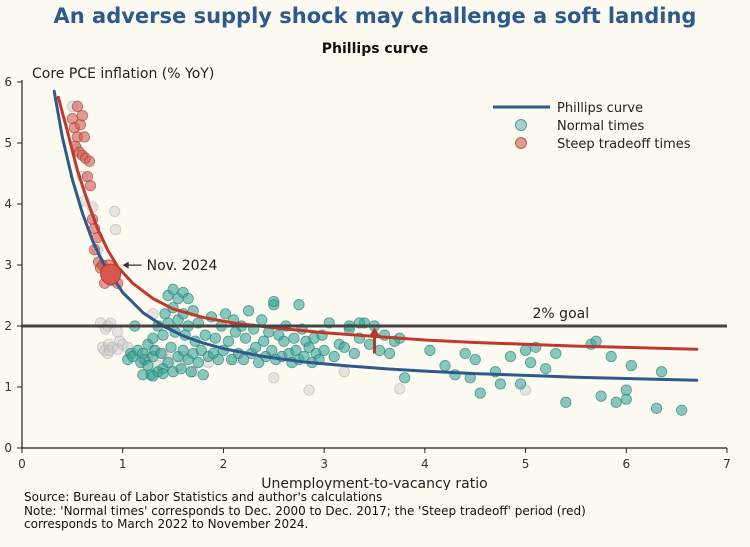 The width and height of the screenshot is (750, 547). What do you see at coordinates (22, 464) in the screenshot?
I see `x-tick-label: 0` at bounding box center [22, 464].